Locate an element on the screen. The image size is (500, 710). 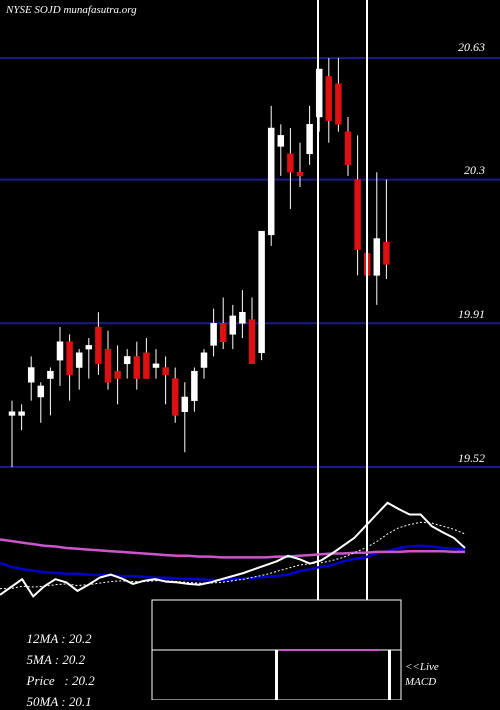
stat-12ma-label: 12MA is located at coordinates (42, 638).